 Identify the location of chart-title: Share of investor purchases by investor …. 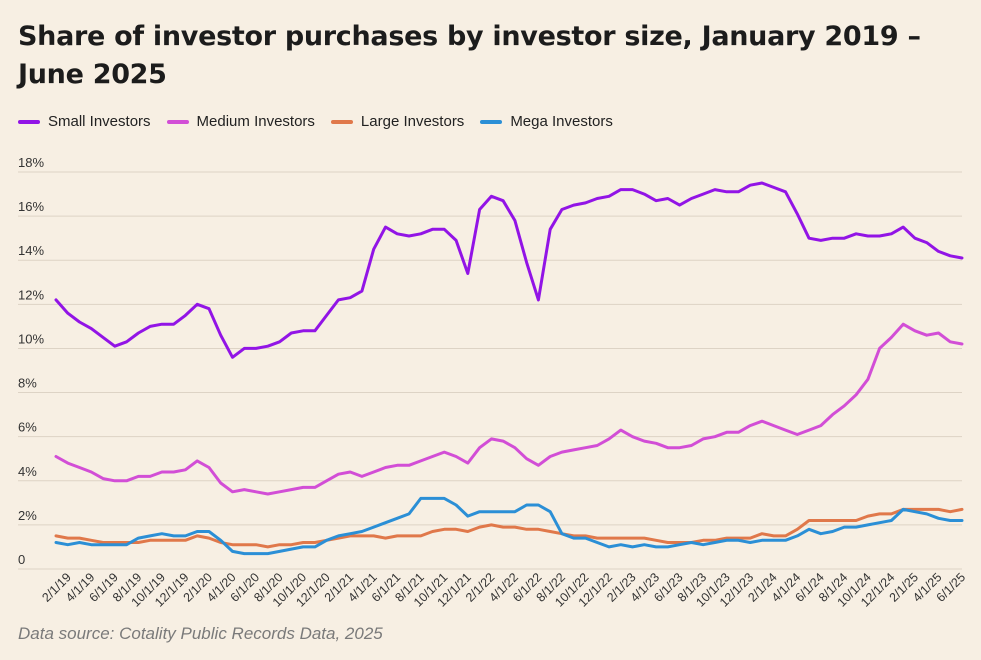
(469, 55).